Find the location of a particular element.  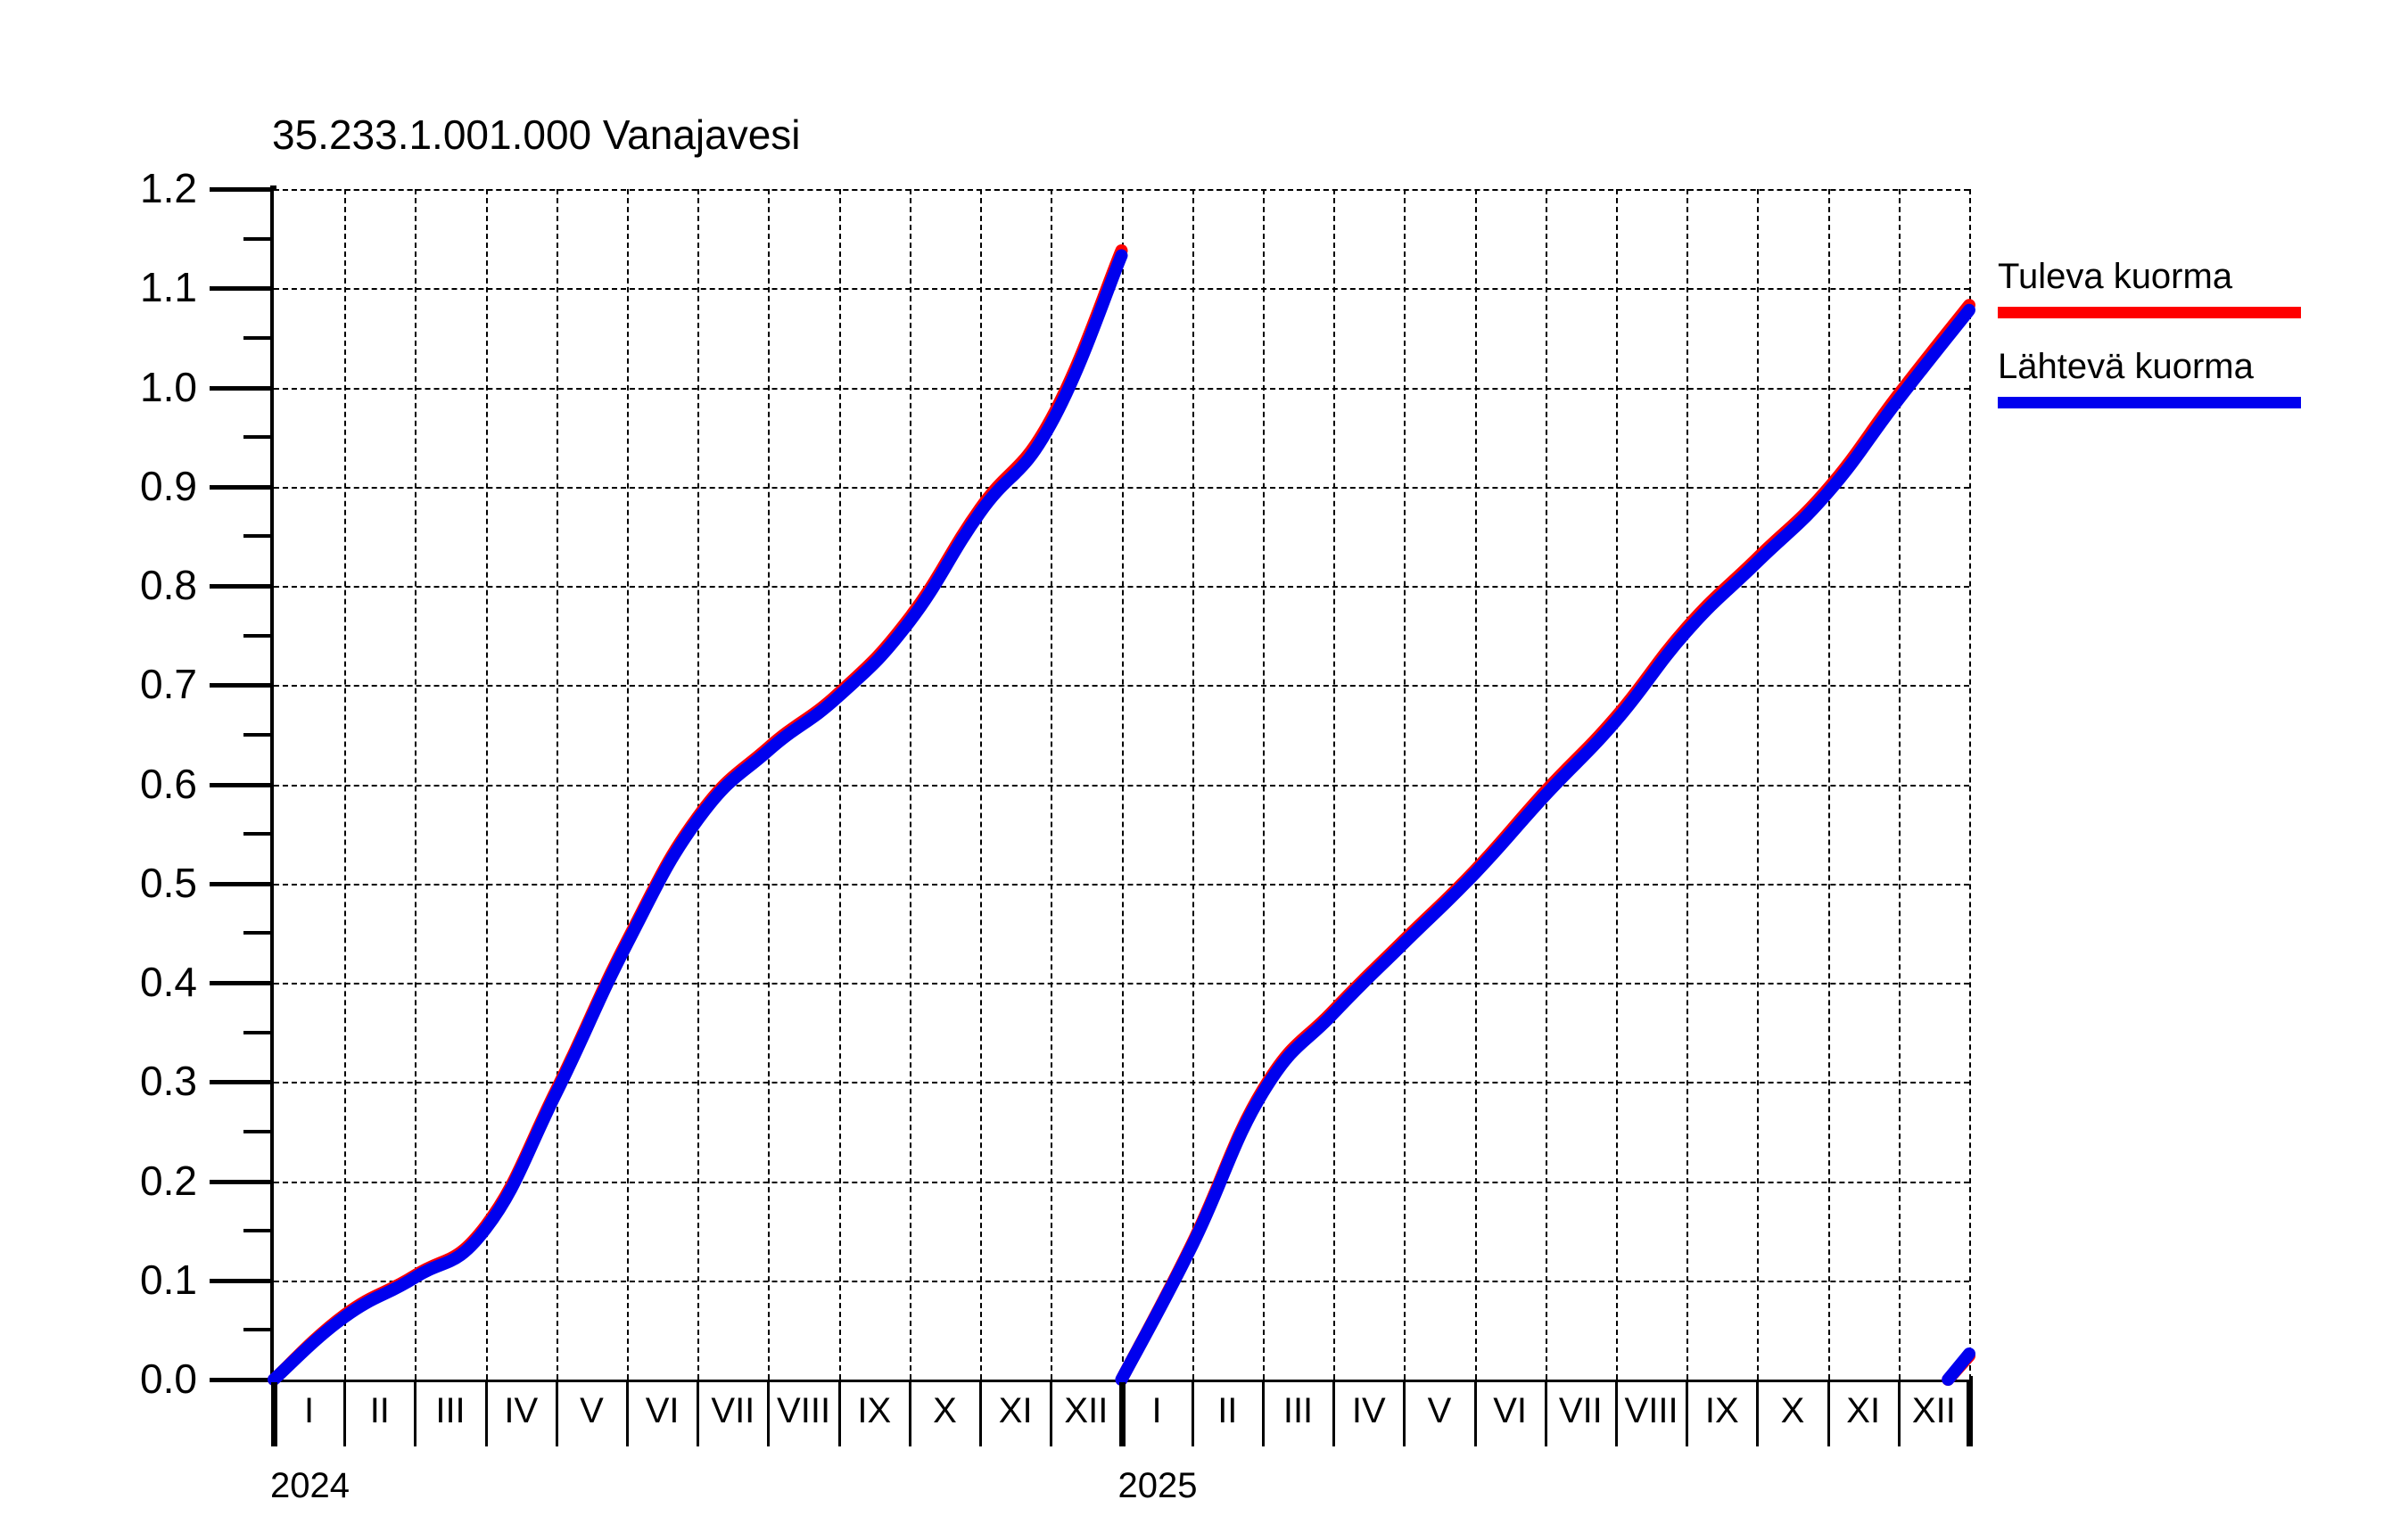

legend-label-lahteva: Lähtevä kuorma is located at coordinates (2126, 366).